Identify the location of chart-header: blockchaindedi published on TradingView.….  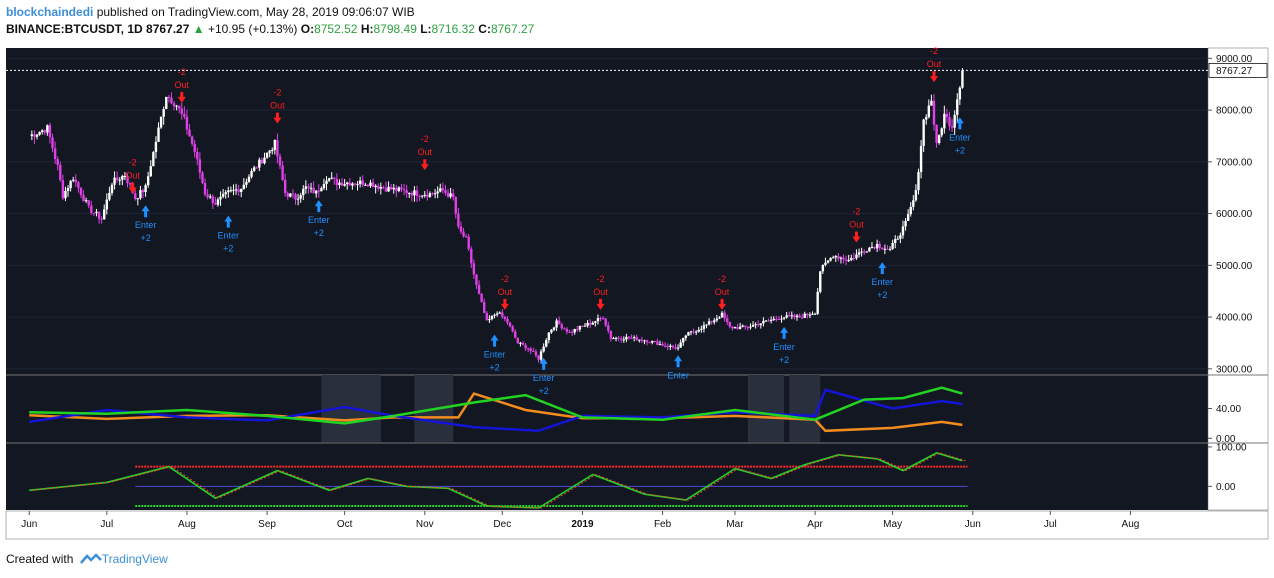
(270, 21).